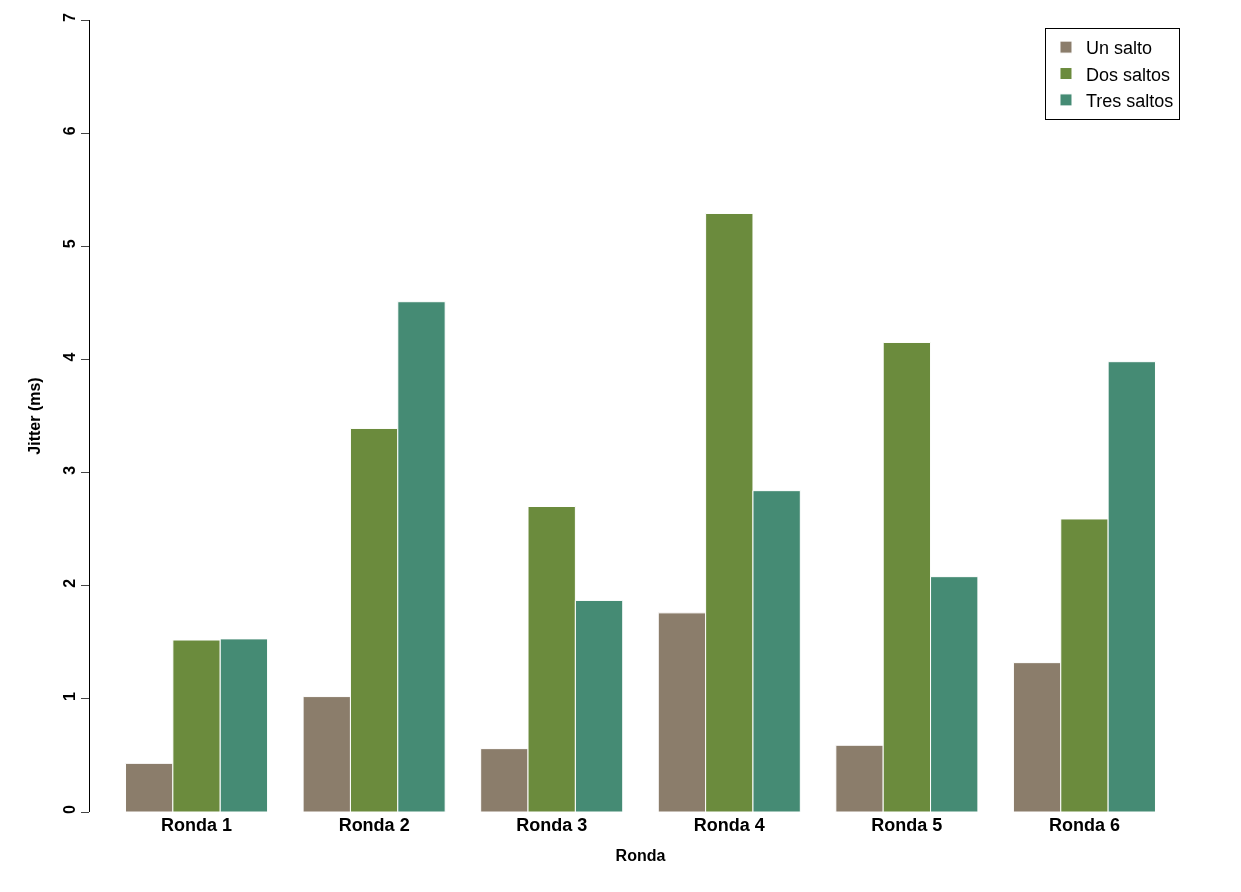 This screenshot has height=892, width=1241. I want to click on legend-label: Tres saltos, so click(1129, 100).